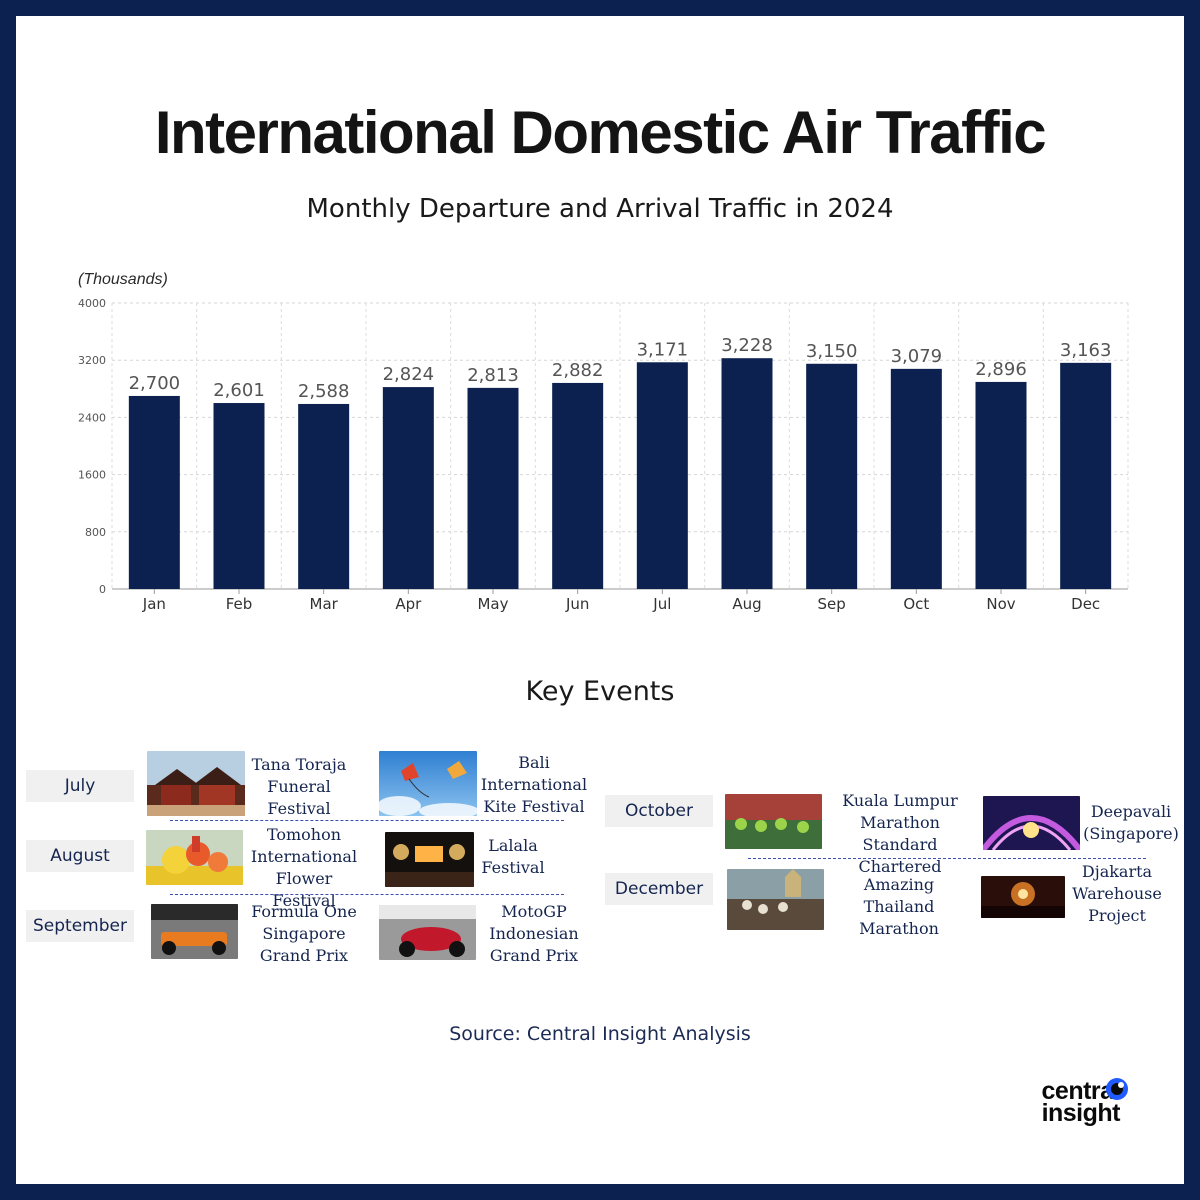 The height and width of the screenshot is (1200, 1200). What do you see at coordinates (916, 604) in the screenshot?
I see `x-tick-label: Oct` at bounding box center [916, 604].